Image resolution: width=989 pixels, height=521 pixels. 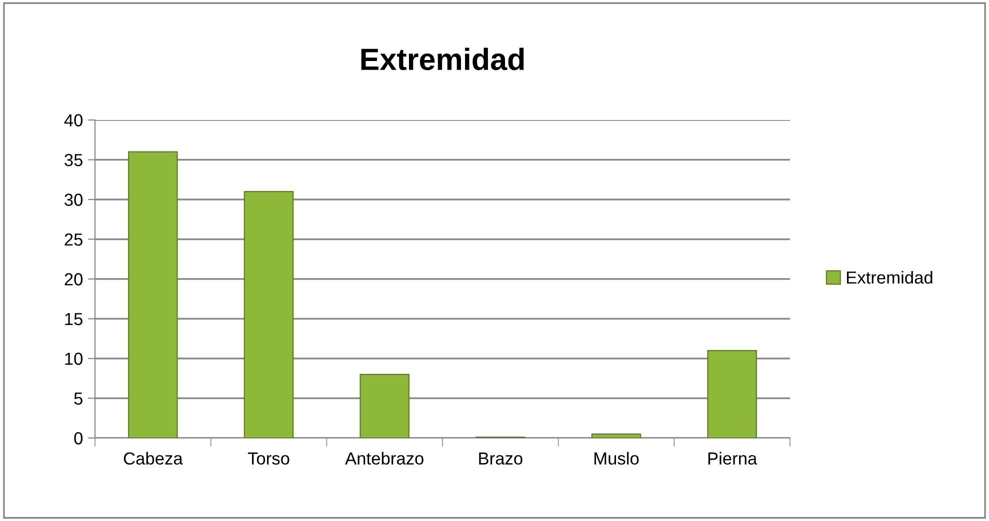 I want to click on x-tick-label: Pierna, so click(x=733, y=458).